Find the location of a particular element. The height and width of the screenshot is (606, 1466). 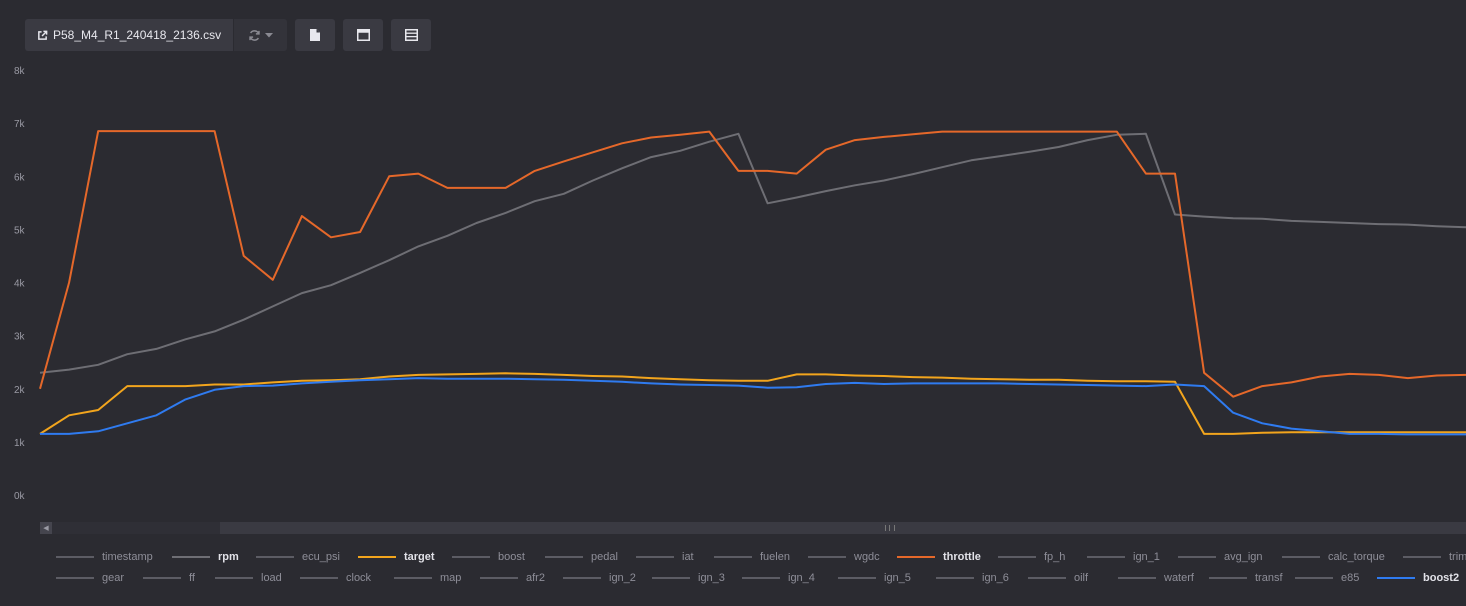

legend-label: ign_5 is located at coordinates (897, 578).